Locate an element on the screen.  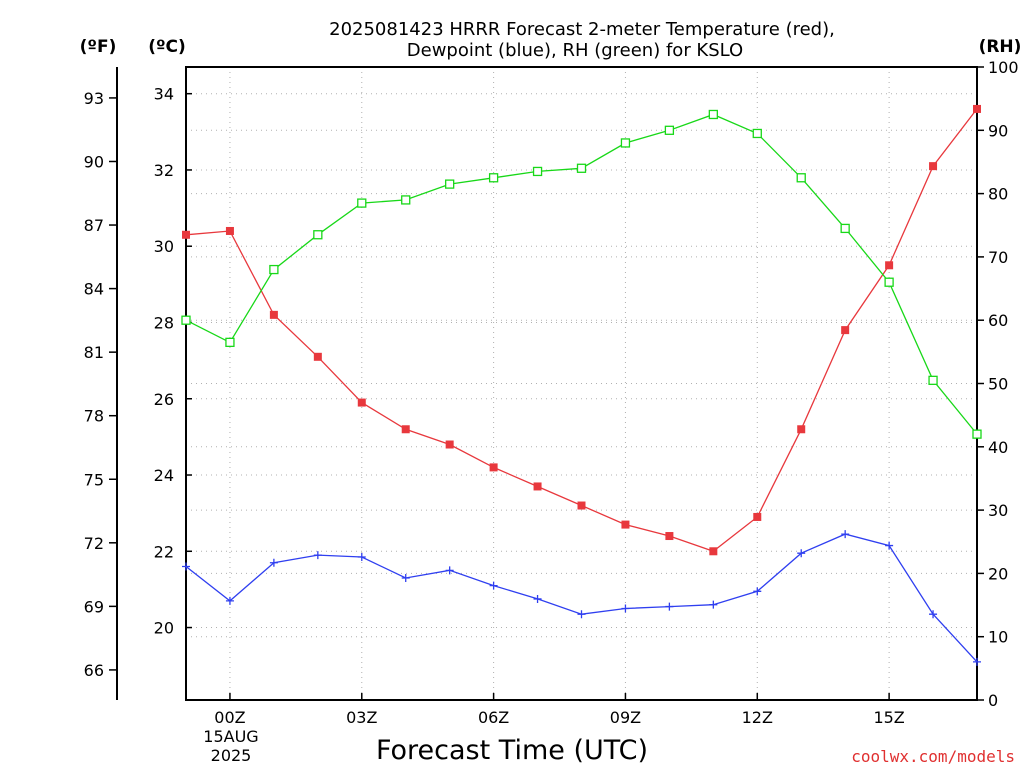
fahrenheit-tick-label: 72 is located at coordinates (94, 543).